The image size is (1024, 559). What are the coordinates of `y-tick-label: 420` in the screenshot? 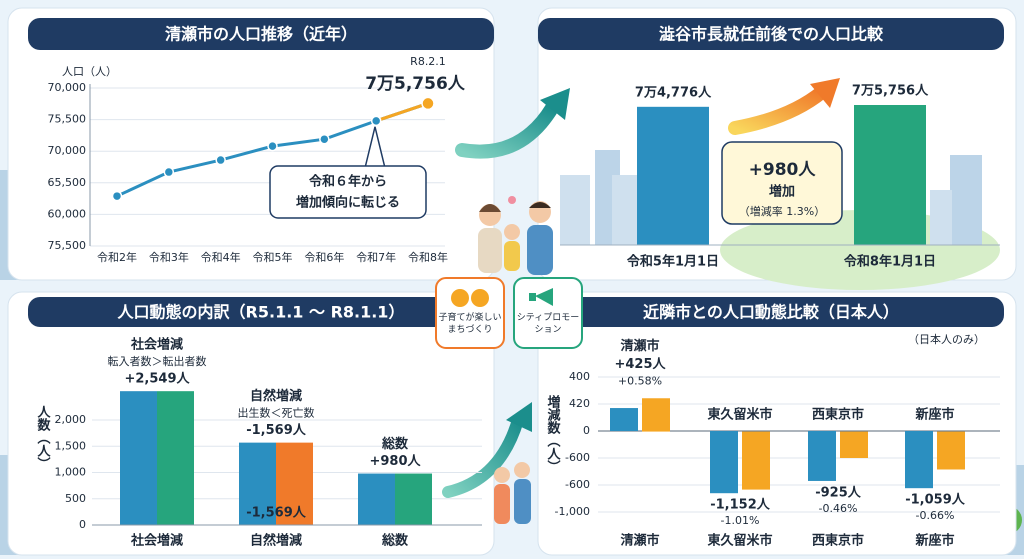 It's located at (579, 403).